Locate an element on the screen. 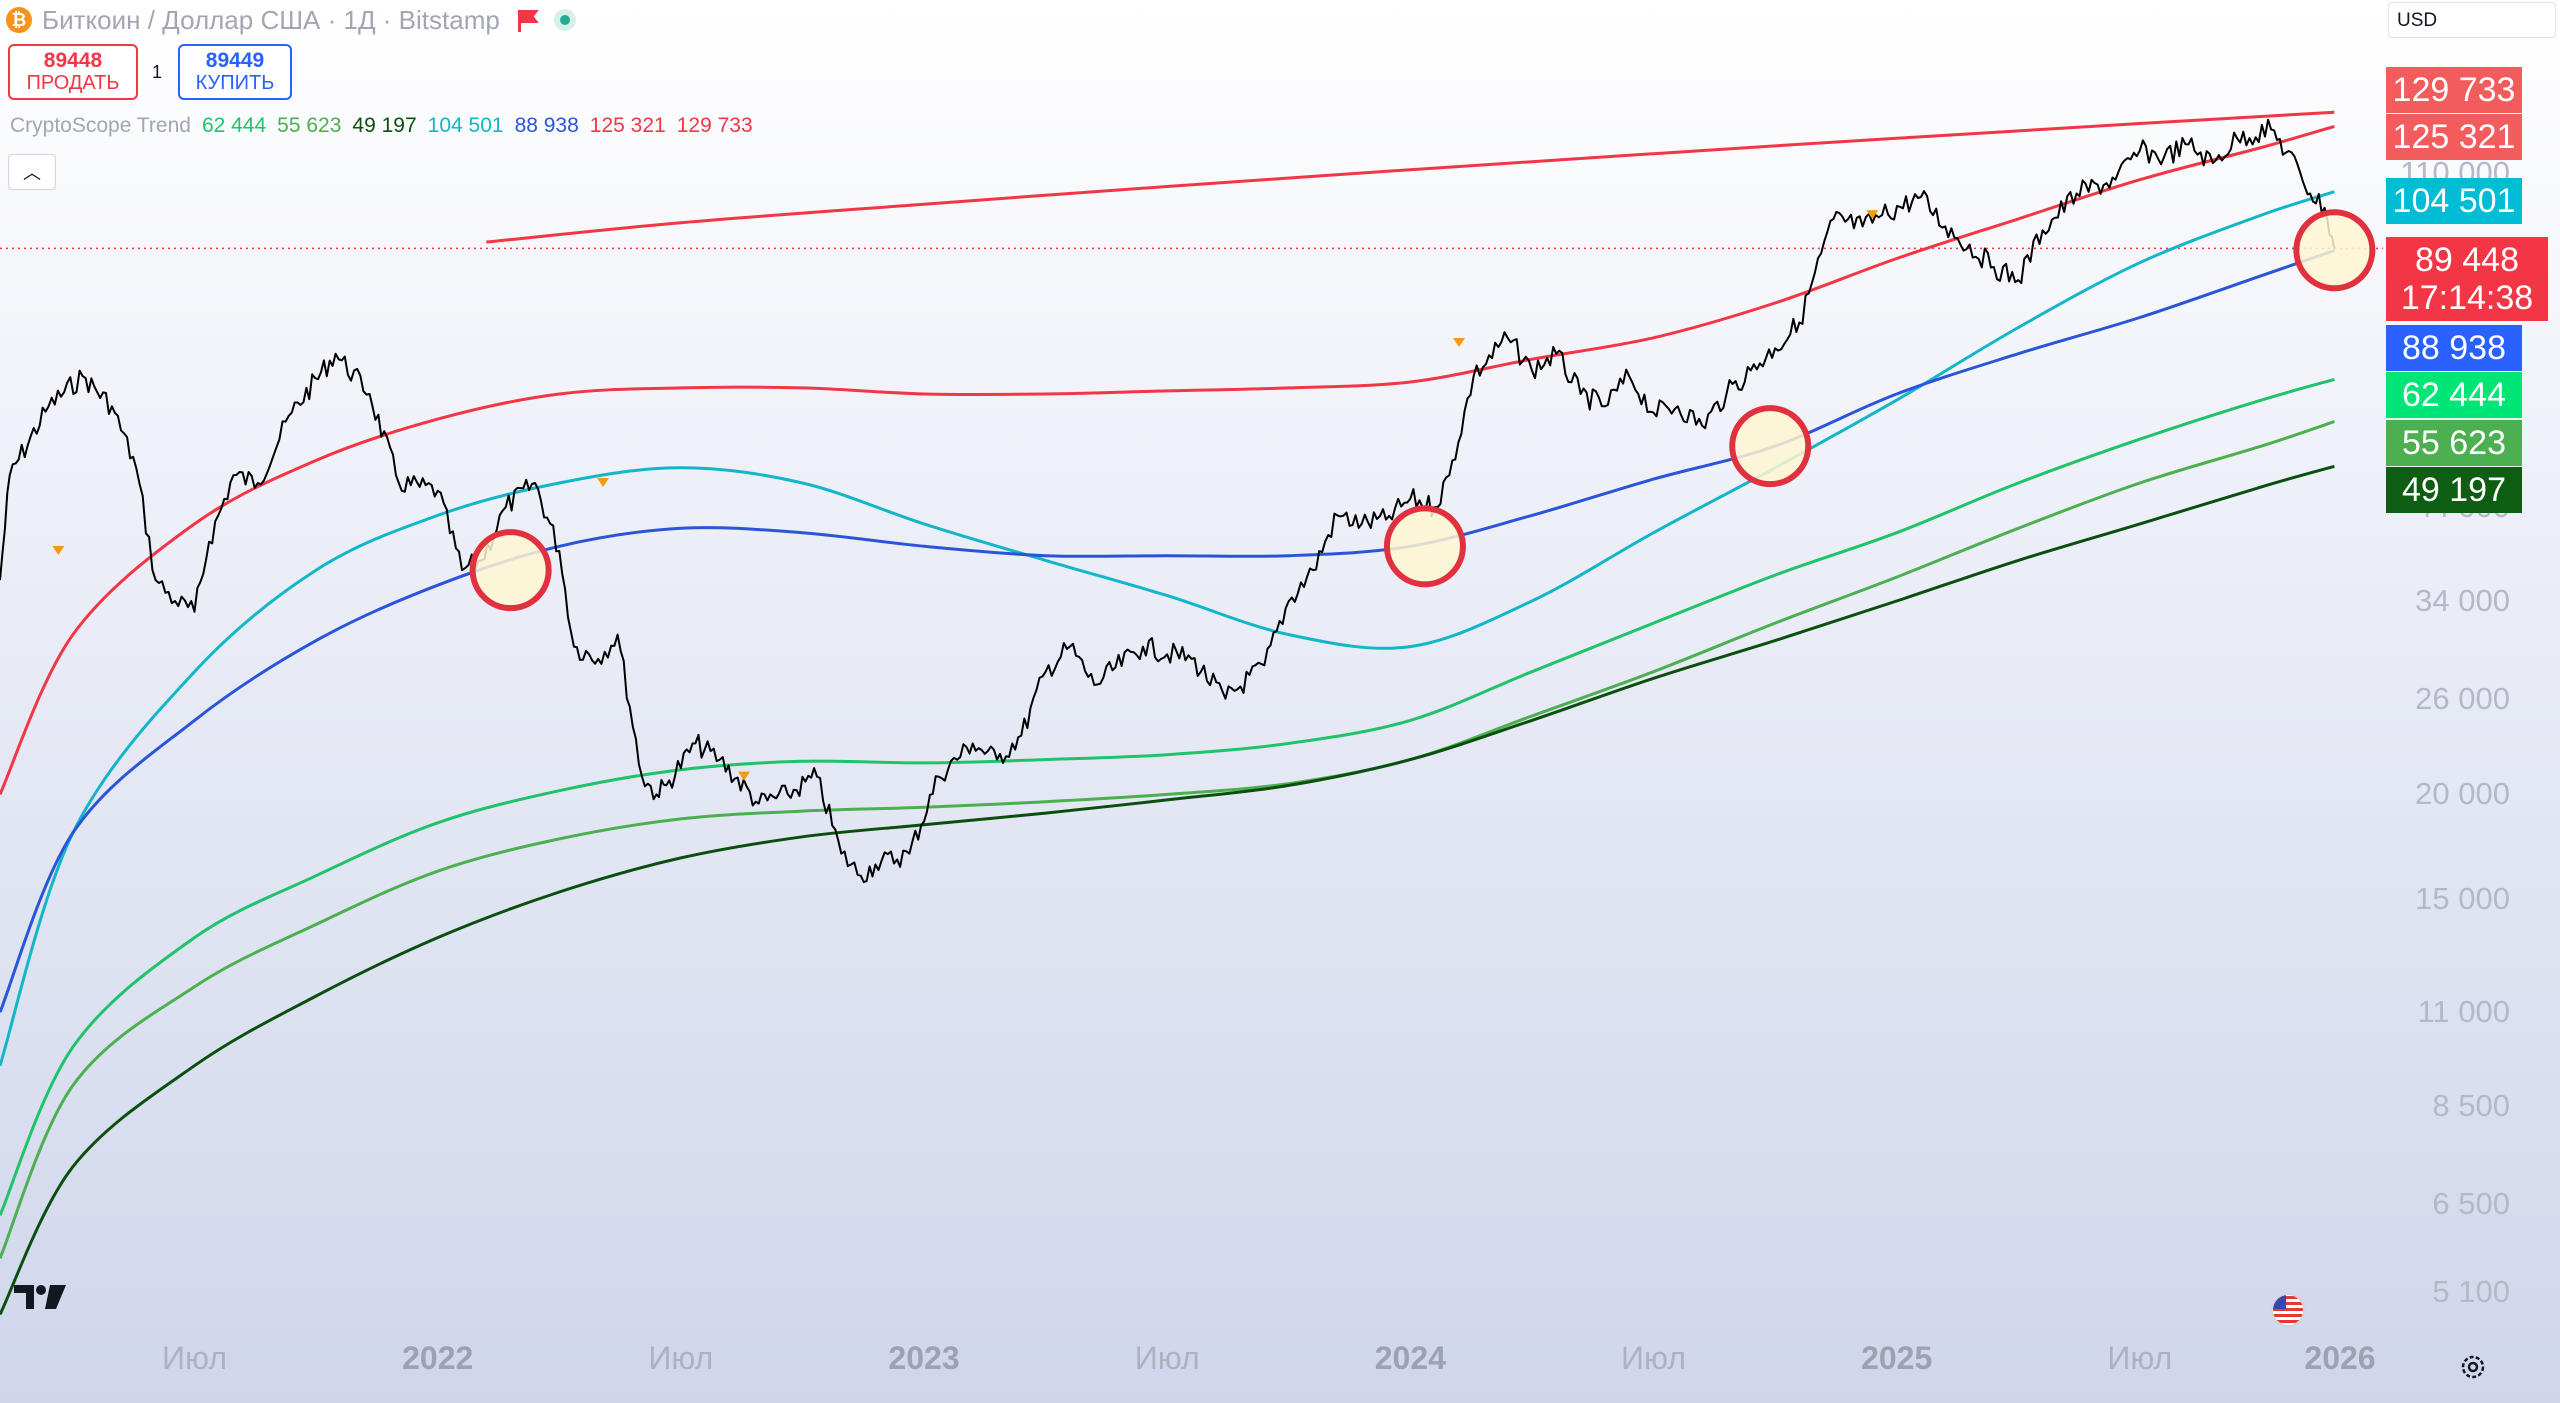  price-badge-value: 104 501 is located at coordinates (2454, 201).